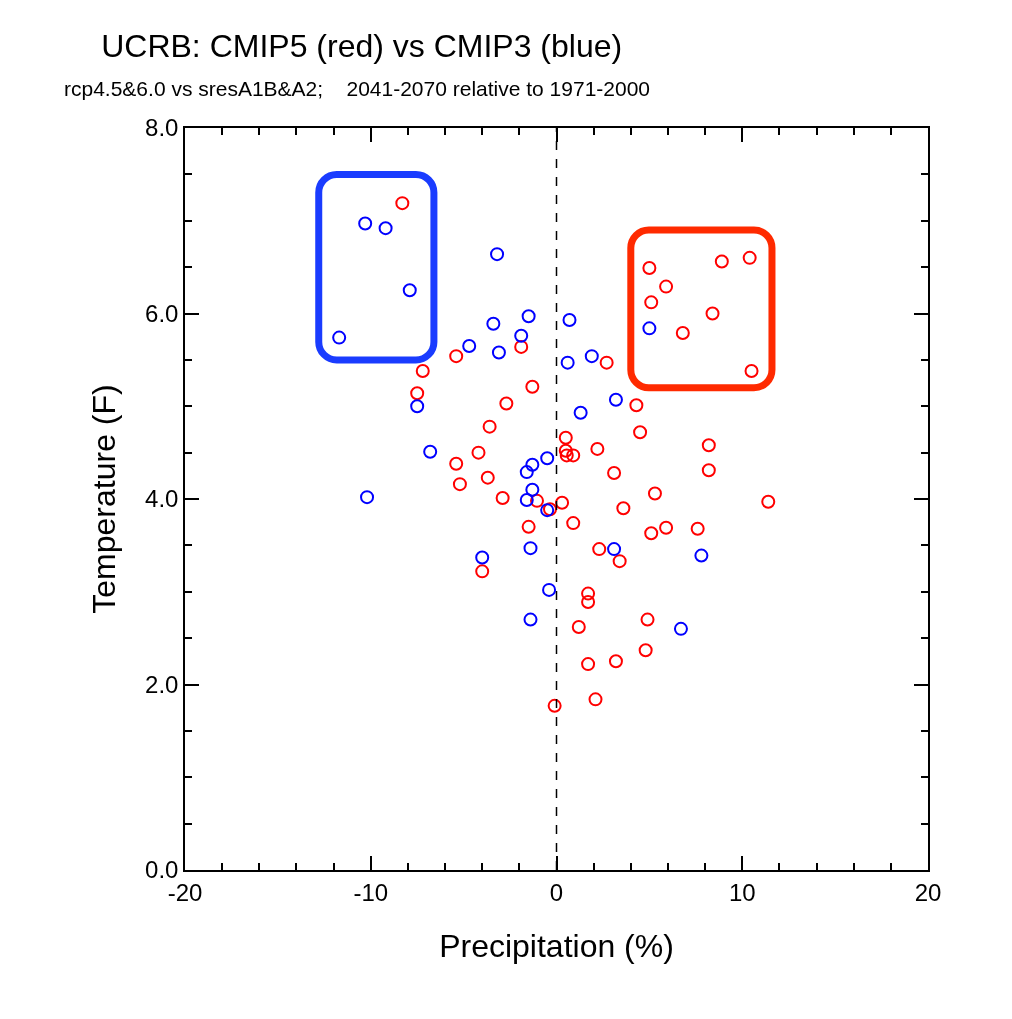 This screenshot has height=1019, width=1012. Describe the element at coordinates (371, 892) in the screenshot. I see `x-tick-label: -10` at that location.